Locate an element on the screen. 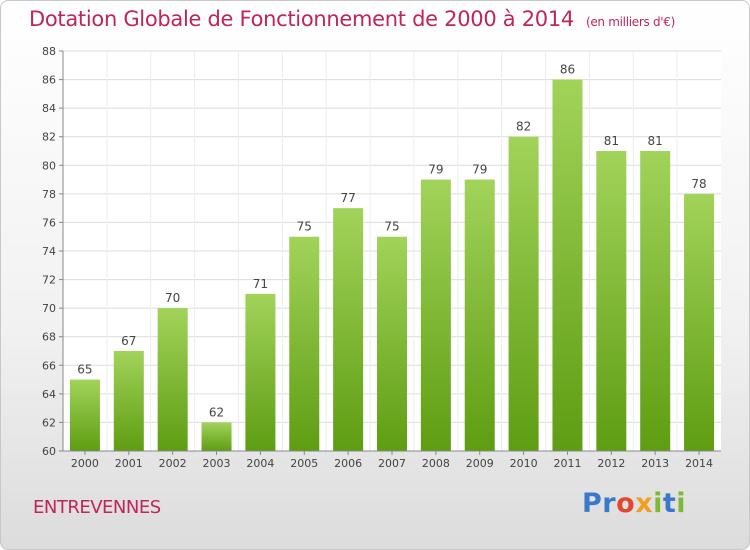  x-tick-label: 2013 is located at coordinates (655, 463).